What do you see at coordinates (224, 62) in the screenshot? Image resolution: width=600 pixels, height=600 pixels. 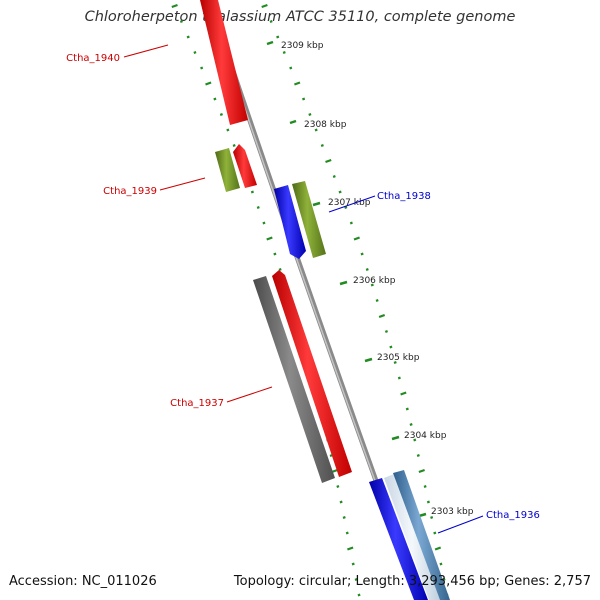 I see `gene-ctha-1940` at bounding box center [224, 62].